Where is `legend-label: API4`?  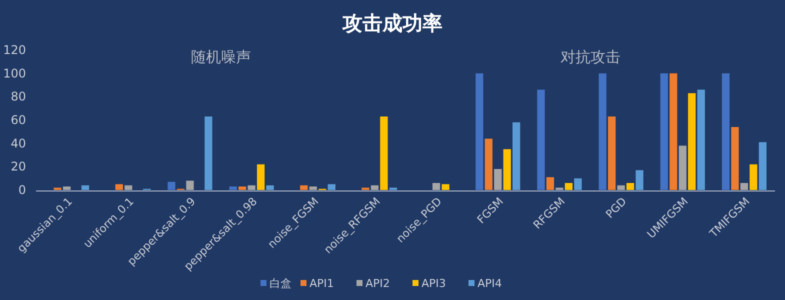 legend-label: API4 is located at coordinates (490, 283).